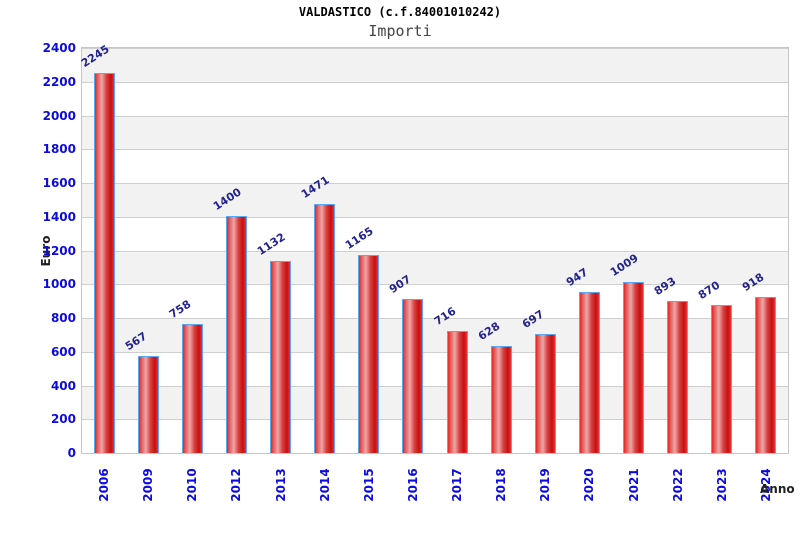  Describe the element at coordinates (59, 115) in the screenshot. I see `y-tick-label: 2000` at that location.